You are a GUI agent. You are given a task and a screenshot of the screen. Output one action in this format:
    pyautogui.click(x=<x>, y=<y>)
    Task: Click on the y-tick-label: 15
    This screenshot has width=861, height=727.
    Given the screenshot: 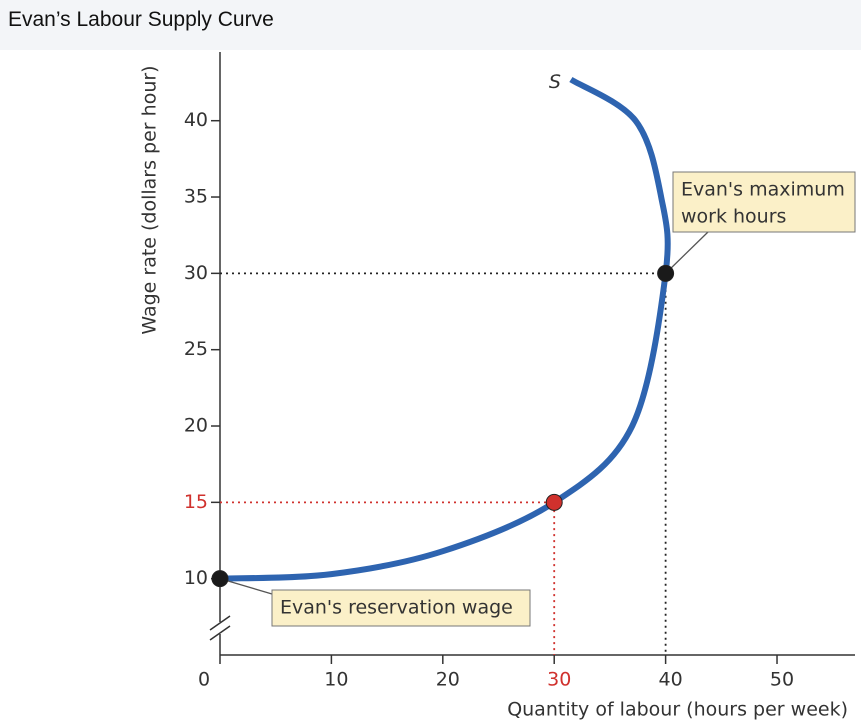 What is the action you would take?
    pyautogui.click(x=196, y=502)
    